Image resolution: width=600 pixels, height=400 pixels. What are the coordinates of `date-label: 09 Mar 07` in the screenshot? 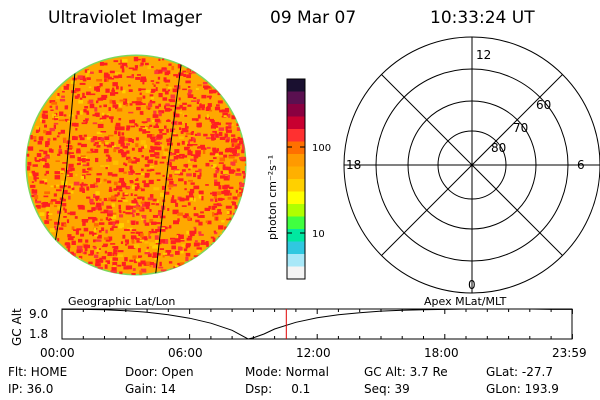 It's located at (313, 18).